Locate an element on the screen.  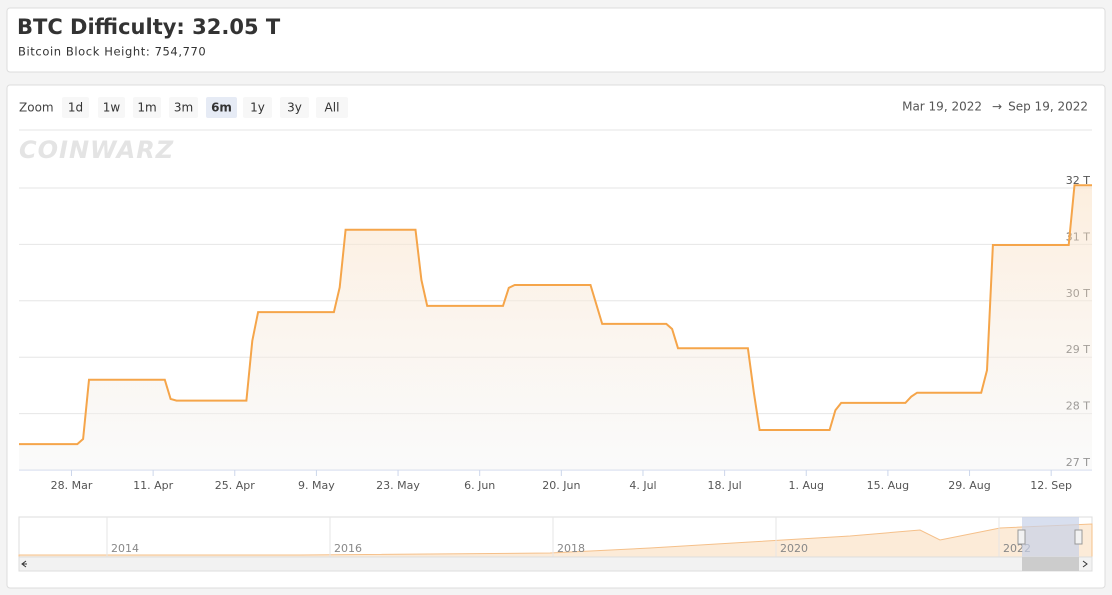
scroll-right is located at coordinates (1085, 564).